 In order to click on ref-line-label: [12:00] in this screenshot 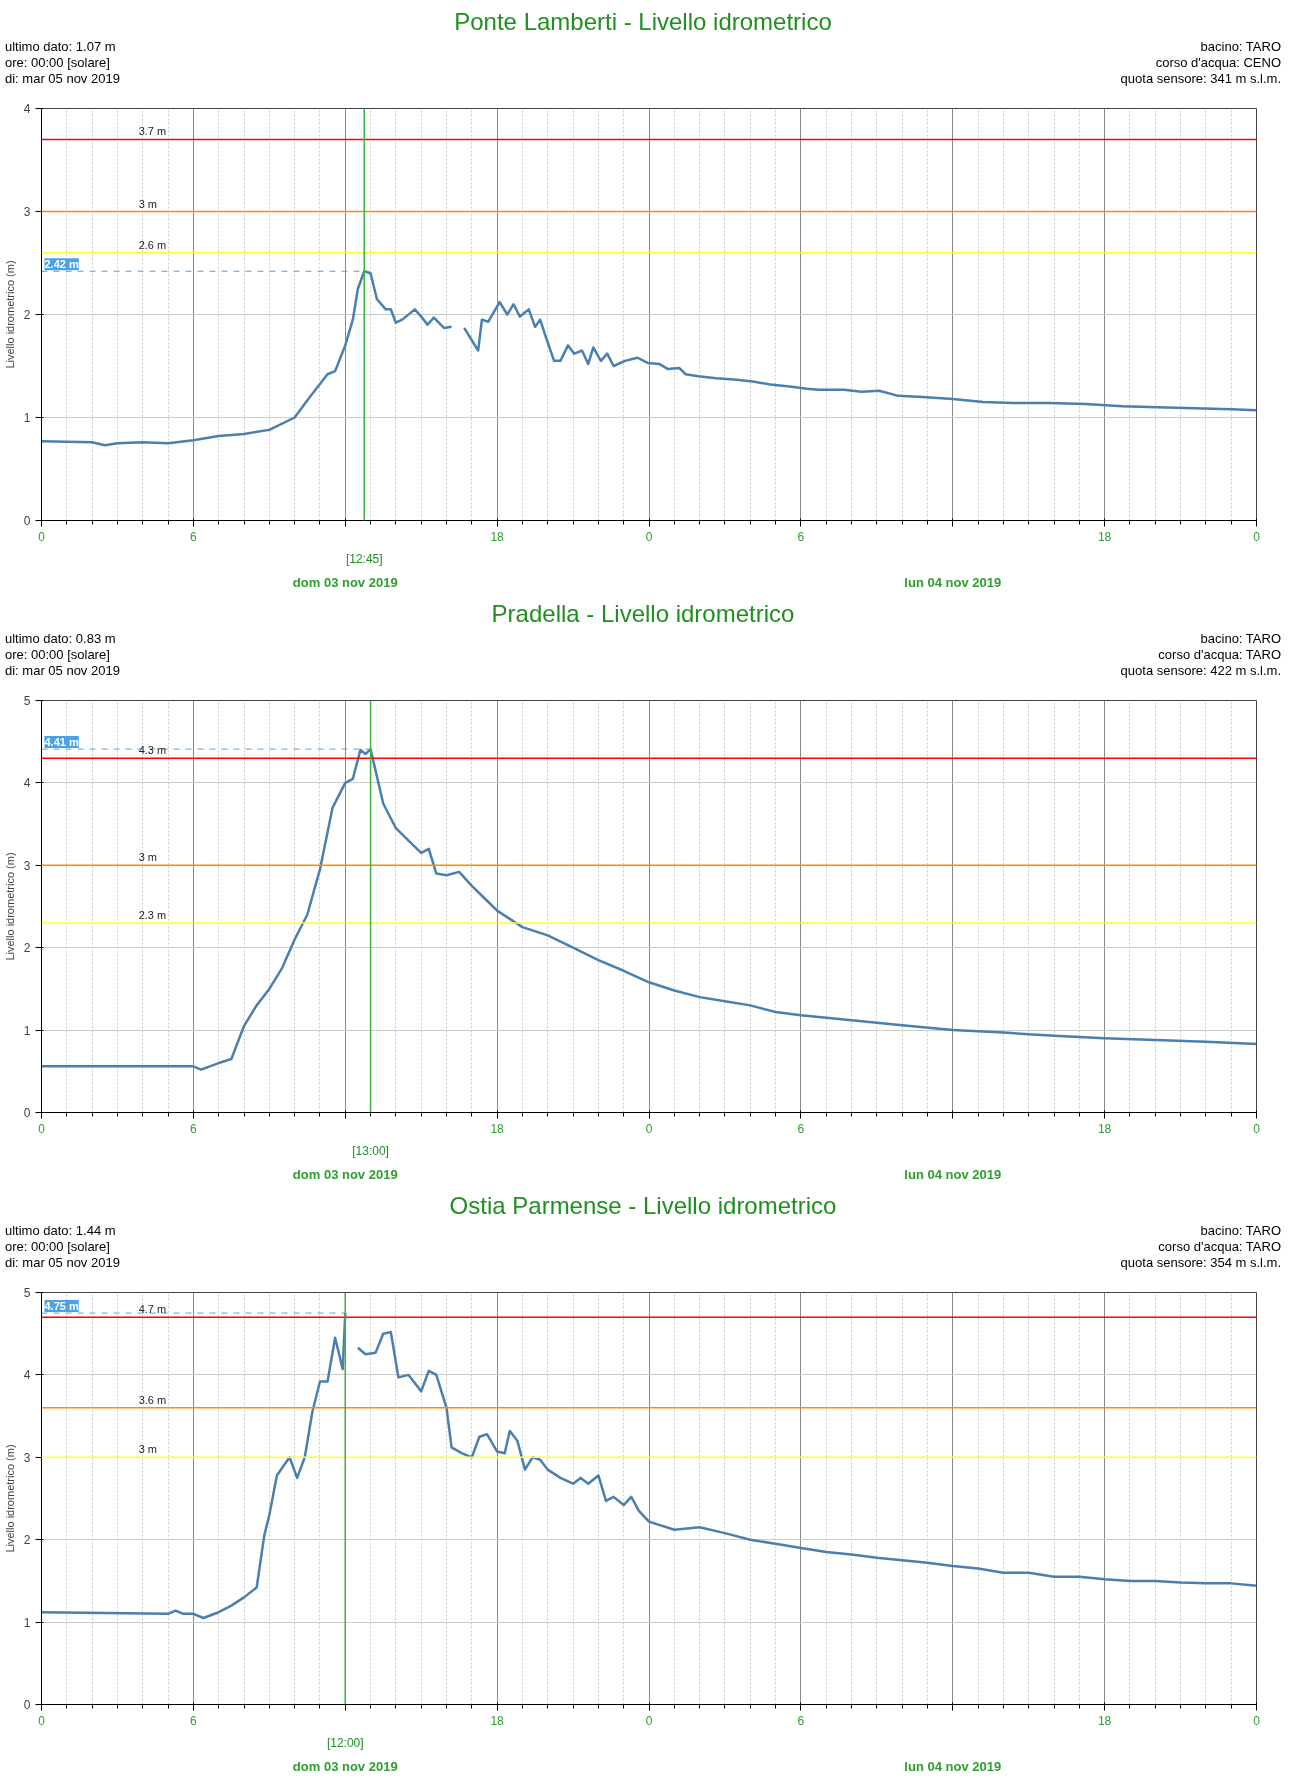, I will do `click(345, 1742)`.